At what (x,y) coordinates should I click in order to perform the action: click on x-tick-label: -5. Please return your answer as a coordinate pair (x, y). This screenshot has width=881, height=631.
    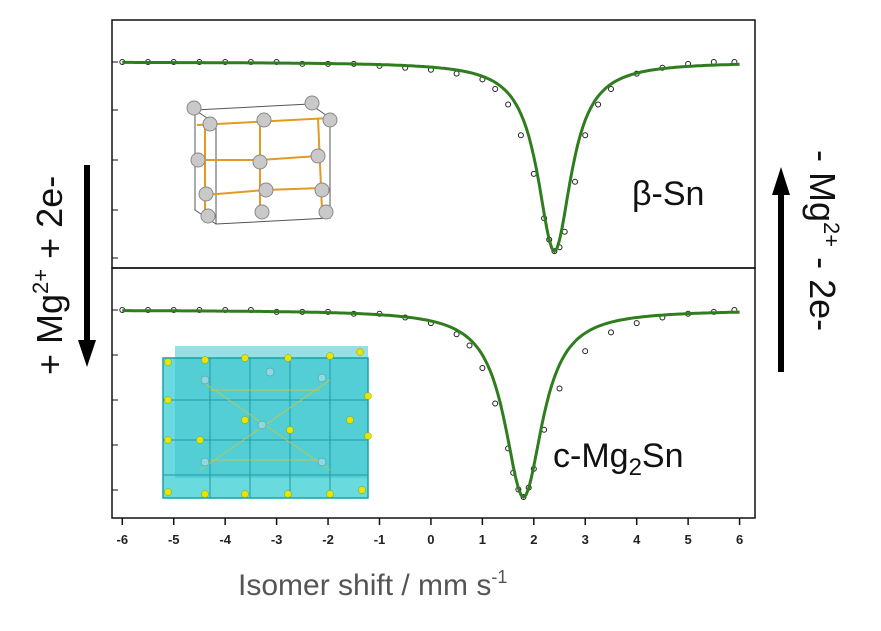
    Looking at the image, I should click on (174, 539).